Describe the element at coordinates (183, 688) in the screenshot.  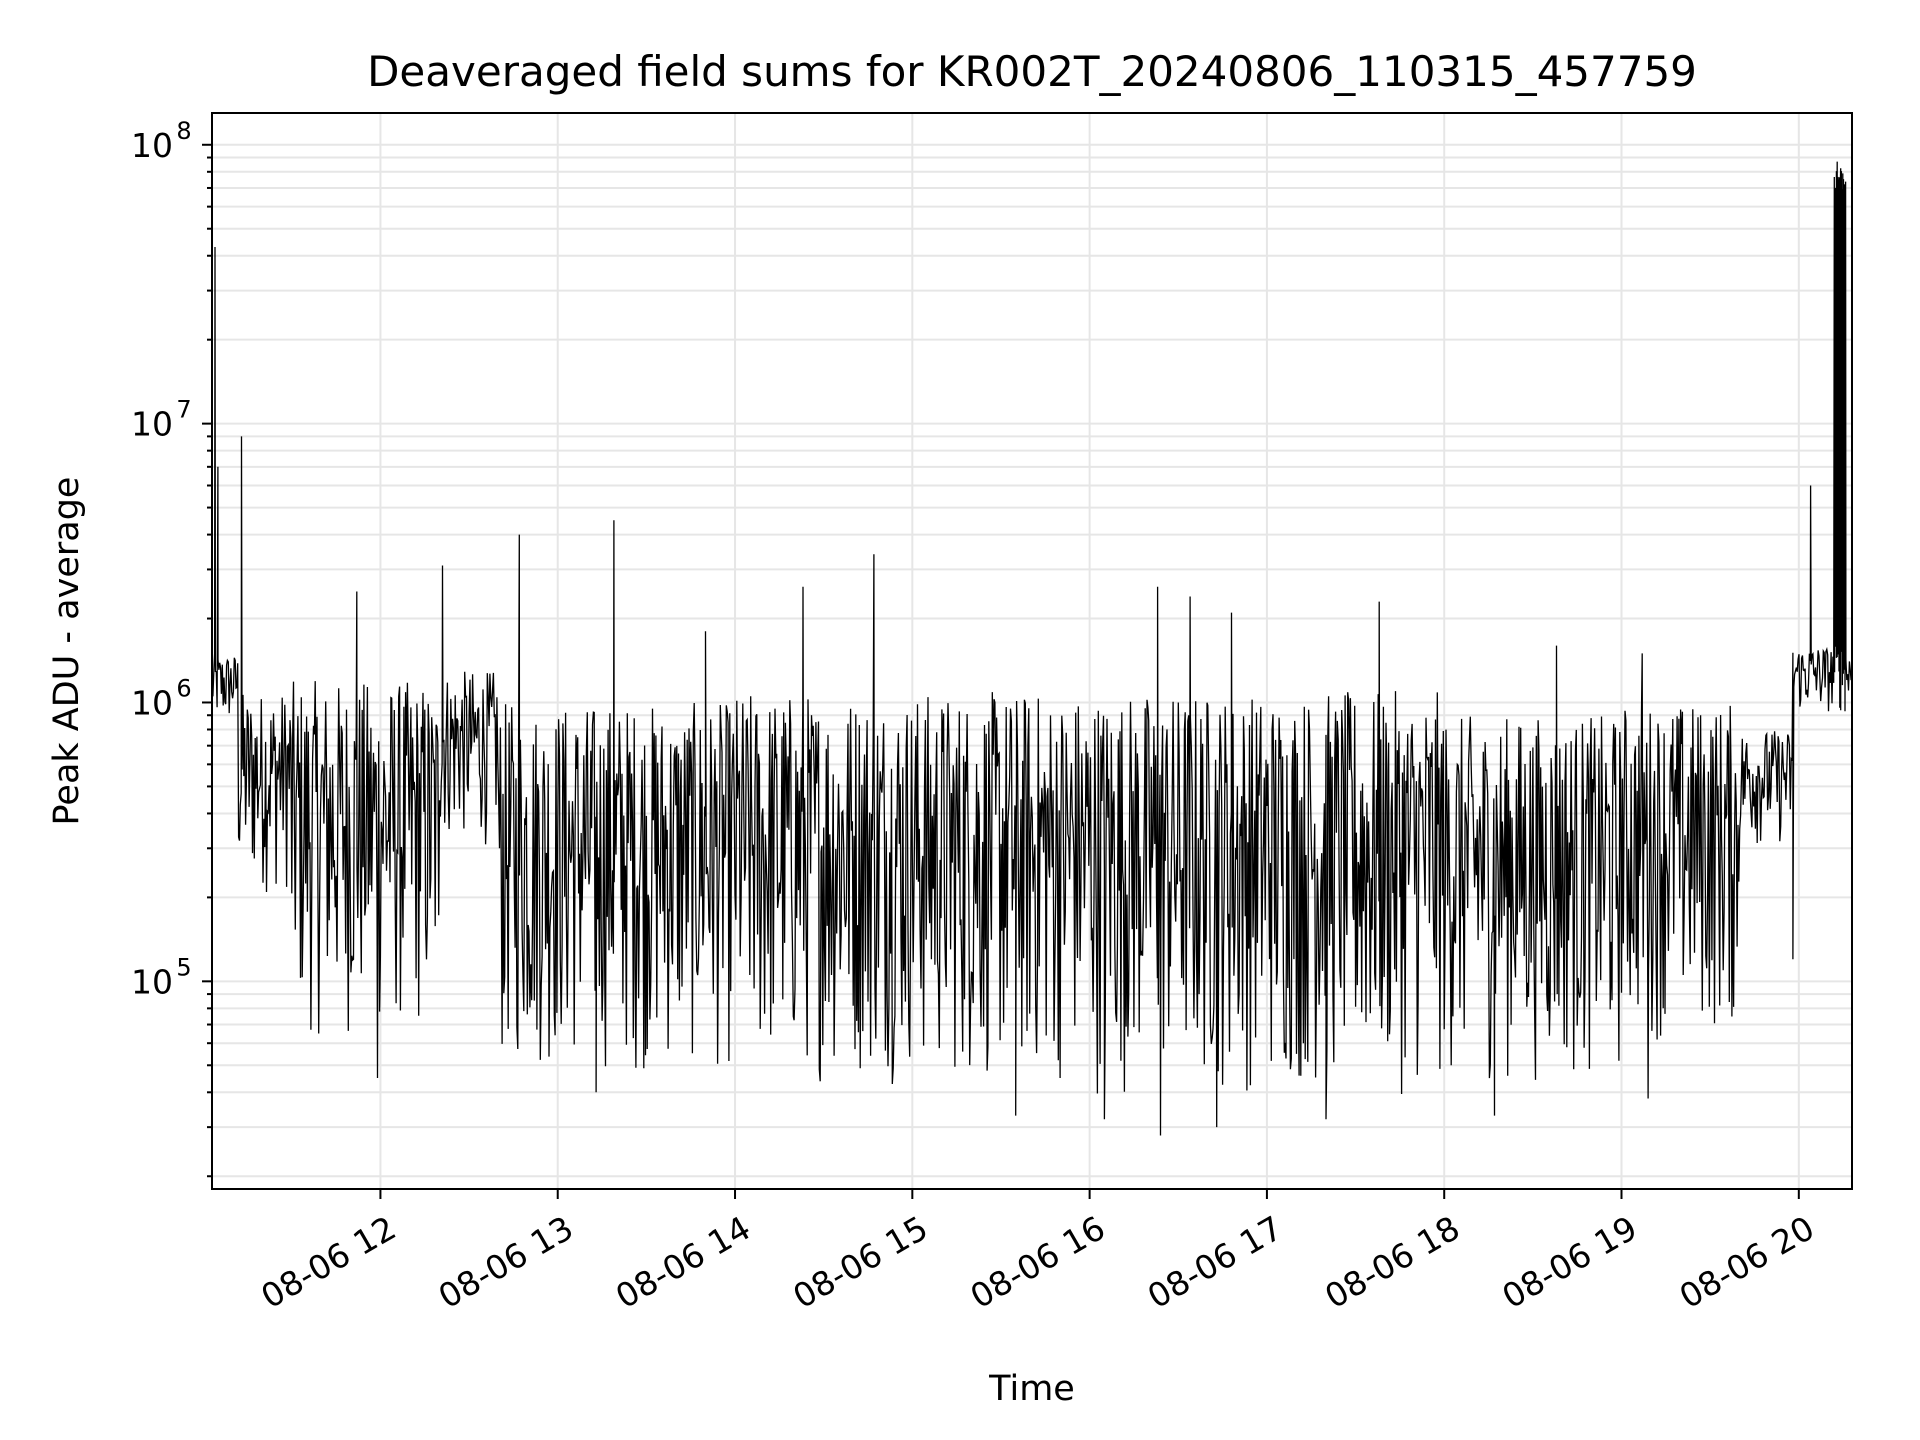
I see `y-tick-label-exponent: 6` at that location.